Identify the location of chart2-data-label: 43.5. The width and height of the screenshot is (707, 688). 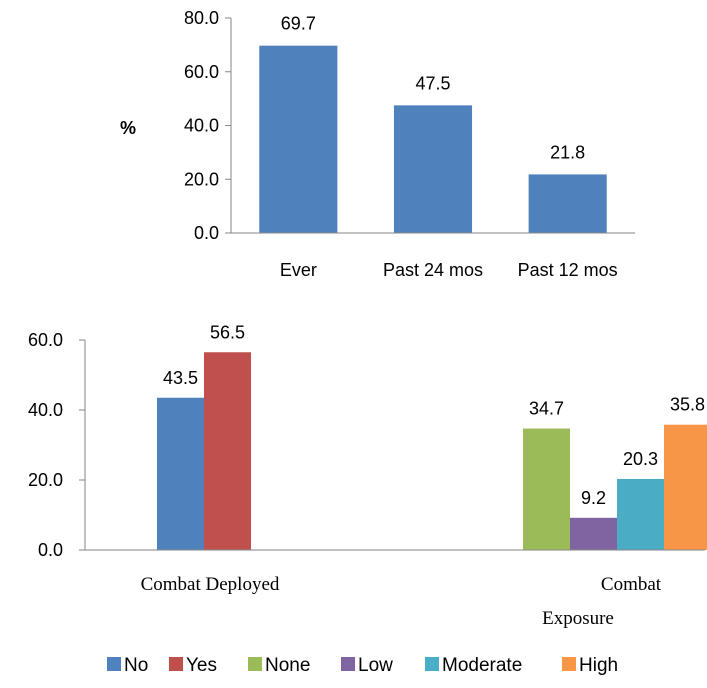
(180, 378).